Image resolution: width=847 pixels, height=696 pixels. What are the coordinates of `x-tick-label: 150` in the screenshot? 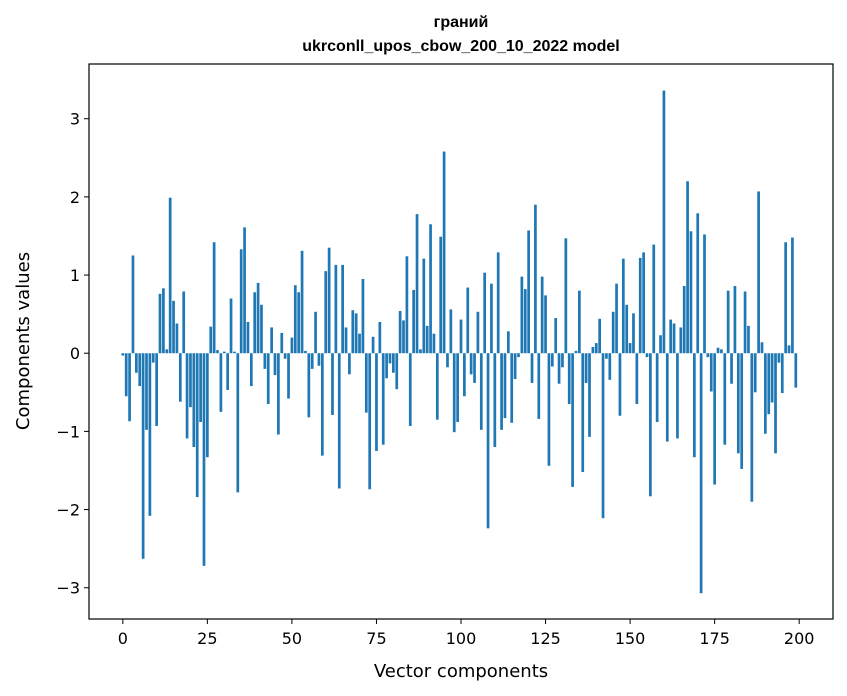 It's located at (630, 638).